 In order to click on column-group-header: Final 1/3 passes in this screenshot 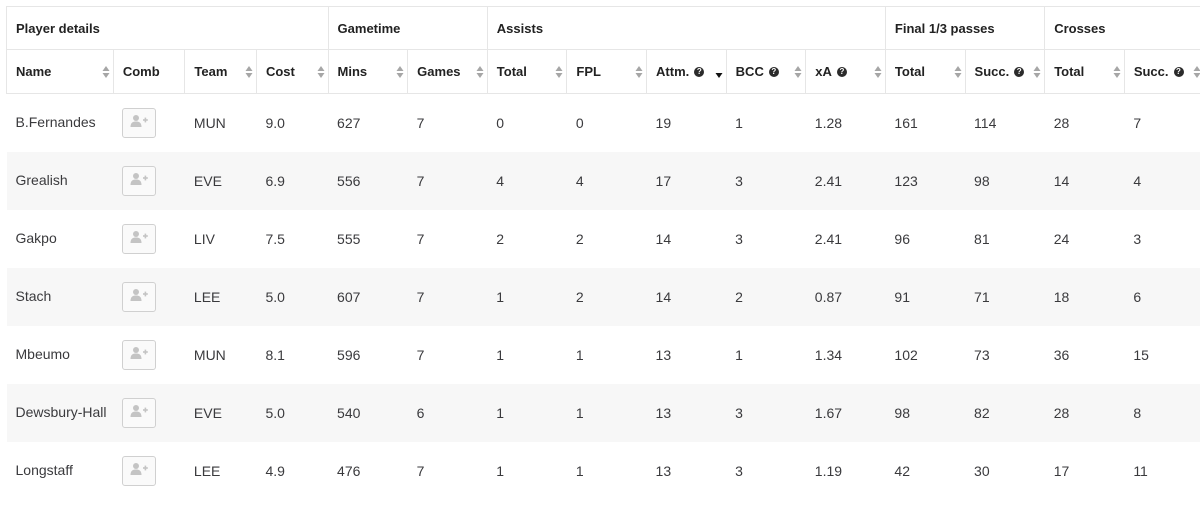, I will do `click(964, 28)`.